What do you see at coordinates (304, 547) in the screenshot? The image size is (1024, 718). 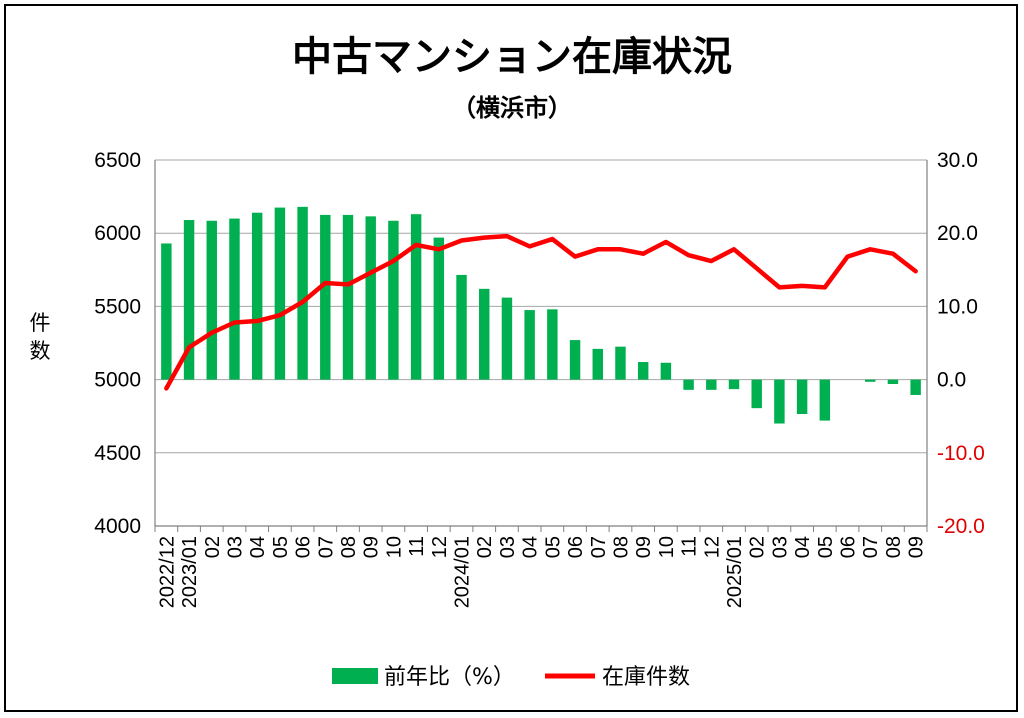 I see `x-tick-6: 06` at bounding box center [304, 547].